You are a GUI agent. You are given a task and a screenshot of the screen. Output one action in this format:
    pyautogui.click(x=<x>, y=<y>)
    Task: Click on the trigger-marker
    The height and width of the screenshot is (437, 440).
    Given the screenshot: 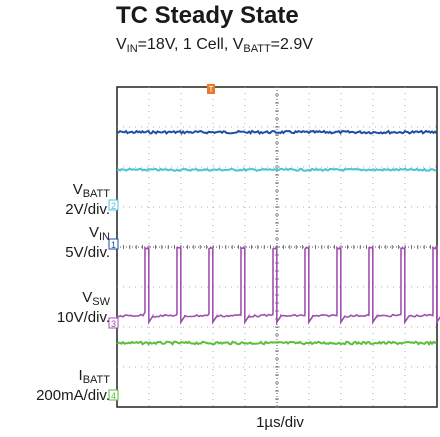 What is the action you would take?
    pyautogui.click(x=211, y=89)
    